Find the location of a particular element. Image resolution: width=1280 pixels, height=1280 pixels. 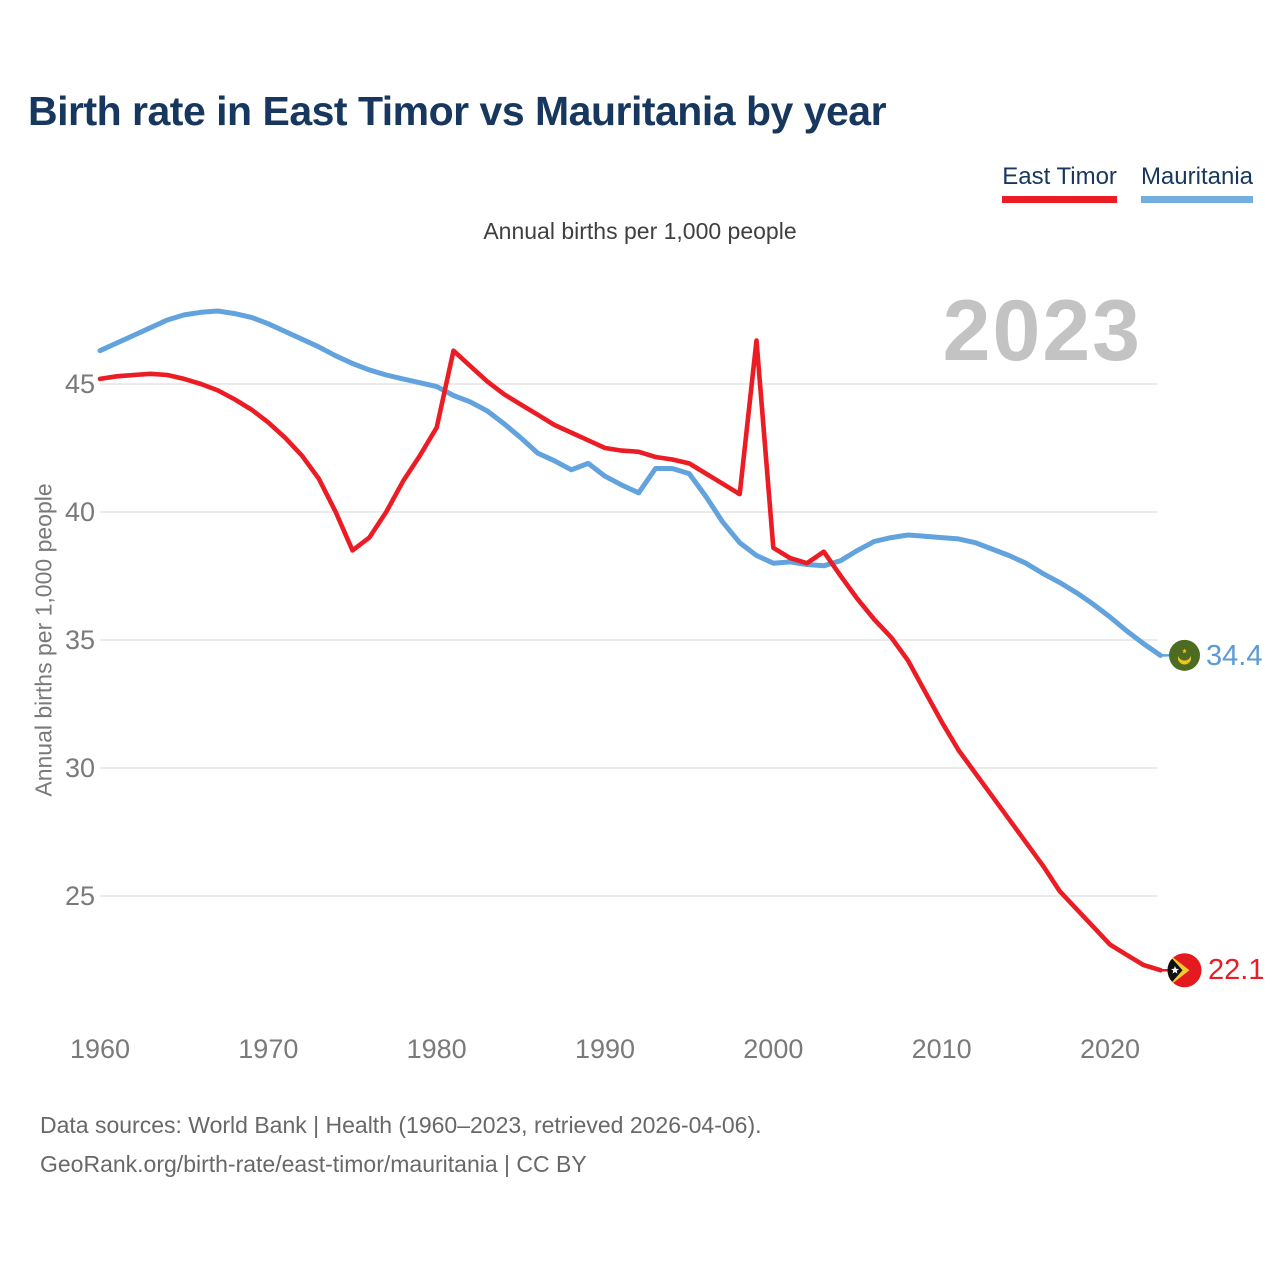

x-tick-label: 1980 is located at coordinates (437, 1049).